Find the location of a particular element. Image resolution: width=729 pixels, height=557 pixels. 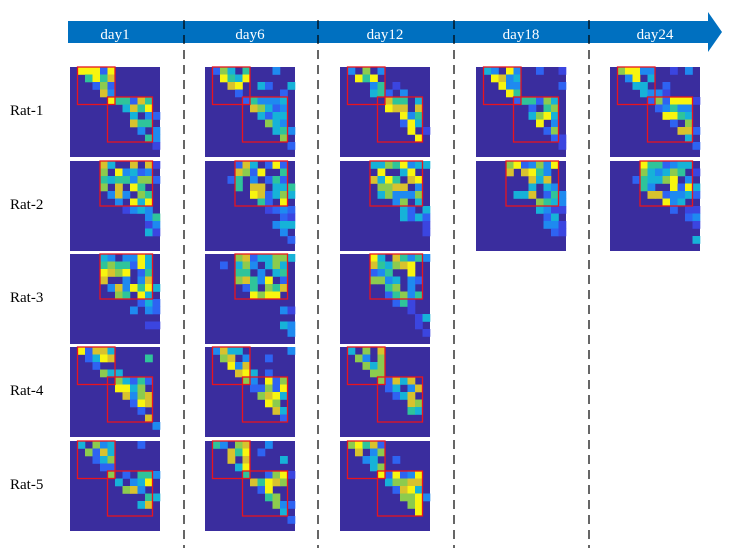

row-label-rat-4: Rat-4 is located at coordinates (27, 391).